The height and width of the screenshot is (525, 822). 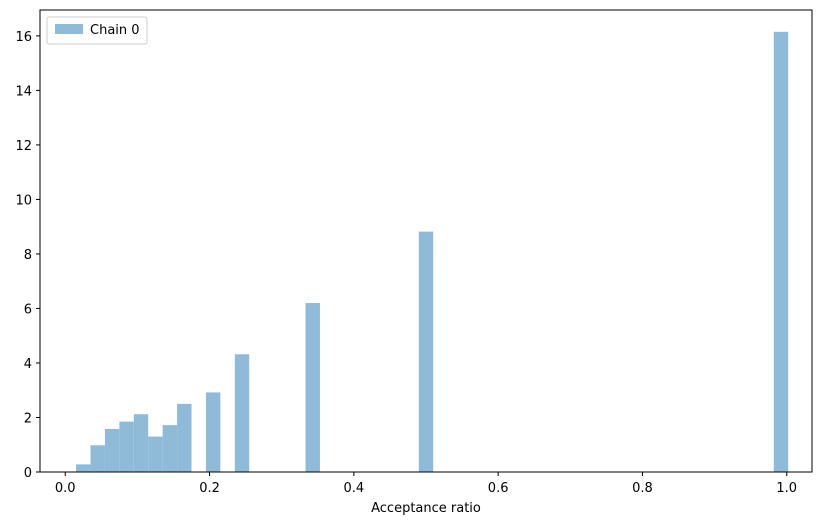 I want to click on legend: Chain 0, so click(x=97, y=30).